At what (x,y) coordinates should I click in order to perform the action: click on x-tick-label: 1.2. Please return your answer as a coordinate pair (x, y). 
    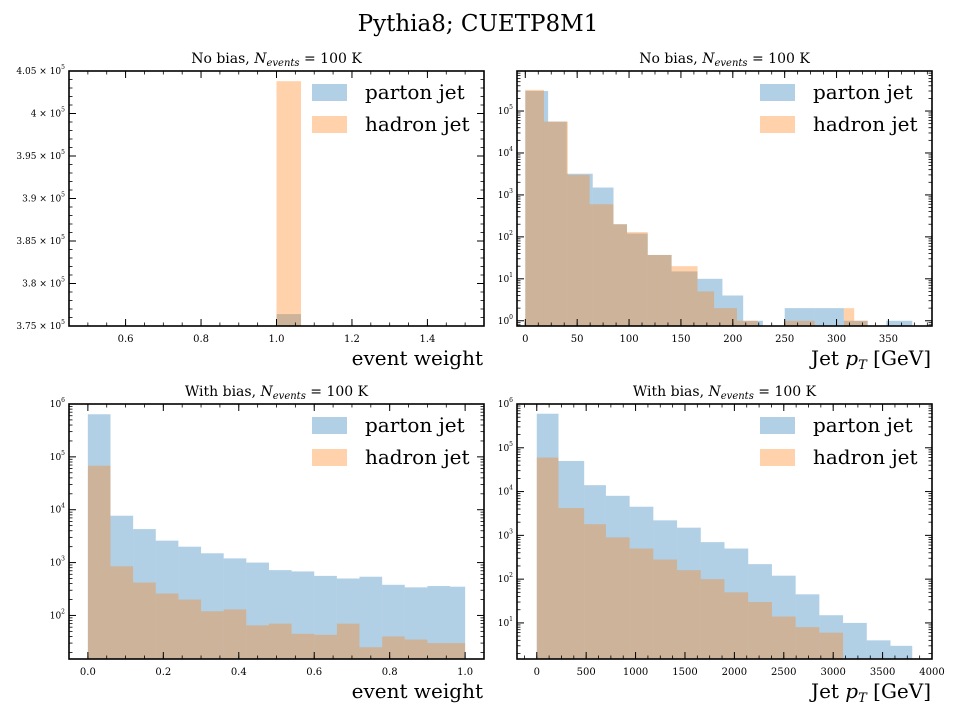
    Looking at the image, I should click on (352, 339).